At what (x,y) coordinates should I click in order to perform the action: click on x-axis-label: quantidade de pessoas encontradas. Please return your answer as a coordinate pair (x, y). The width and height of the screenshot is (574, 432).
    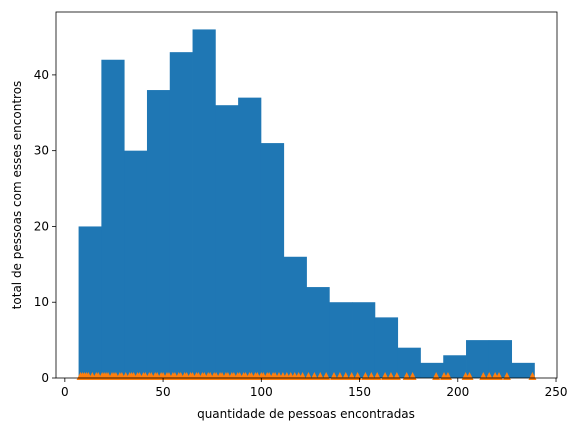
    Looking at the image, I should click on (306, 414).